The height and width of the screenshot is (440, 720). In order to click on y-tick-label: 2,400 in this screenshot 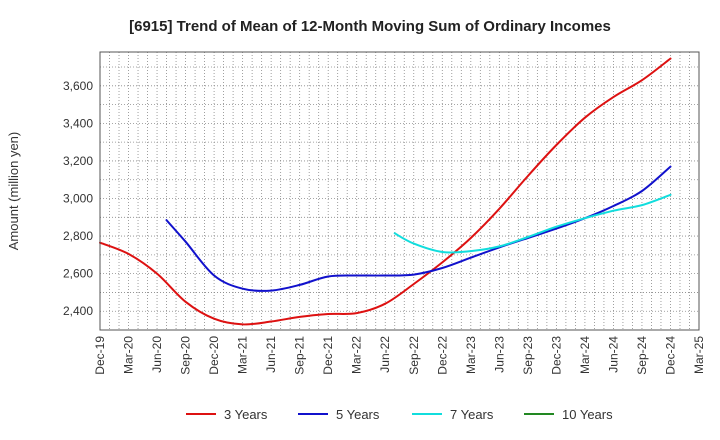, I will do `click(78, 311)`.